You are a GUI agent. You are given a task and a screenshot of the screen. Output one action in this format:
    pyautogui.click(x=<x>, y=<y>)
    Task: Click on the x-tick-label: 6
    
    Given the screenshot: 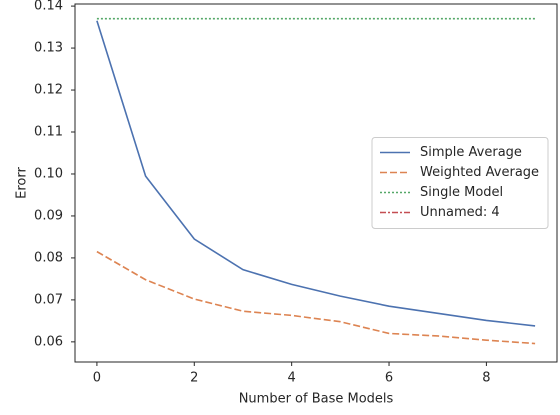 What is the action you would take?
    pyautogui.click(x=389, y=378)
    